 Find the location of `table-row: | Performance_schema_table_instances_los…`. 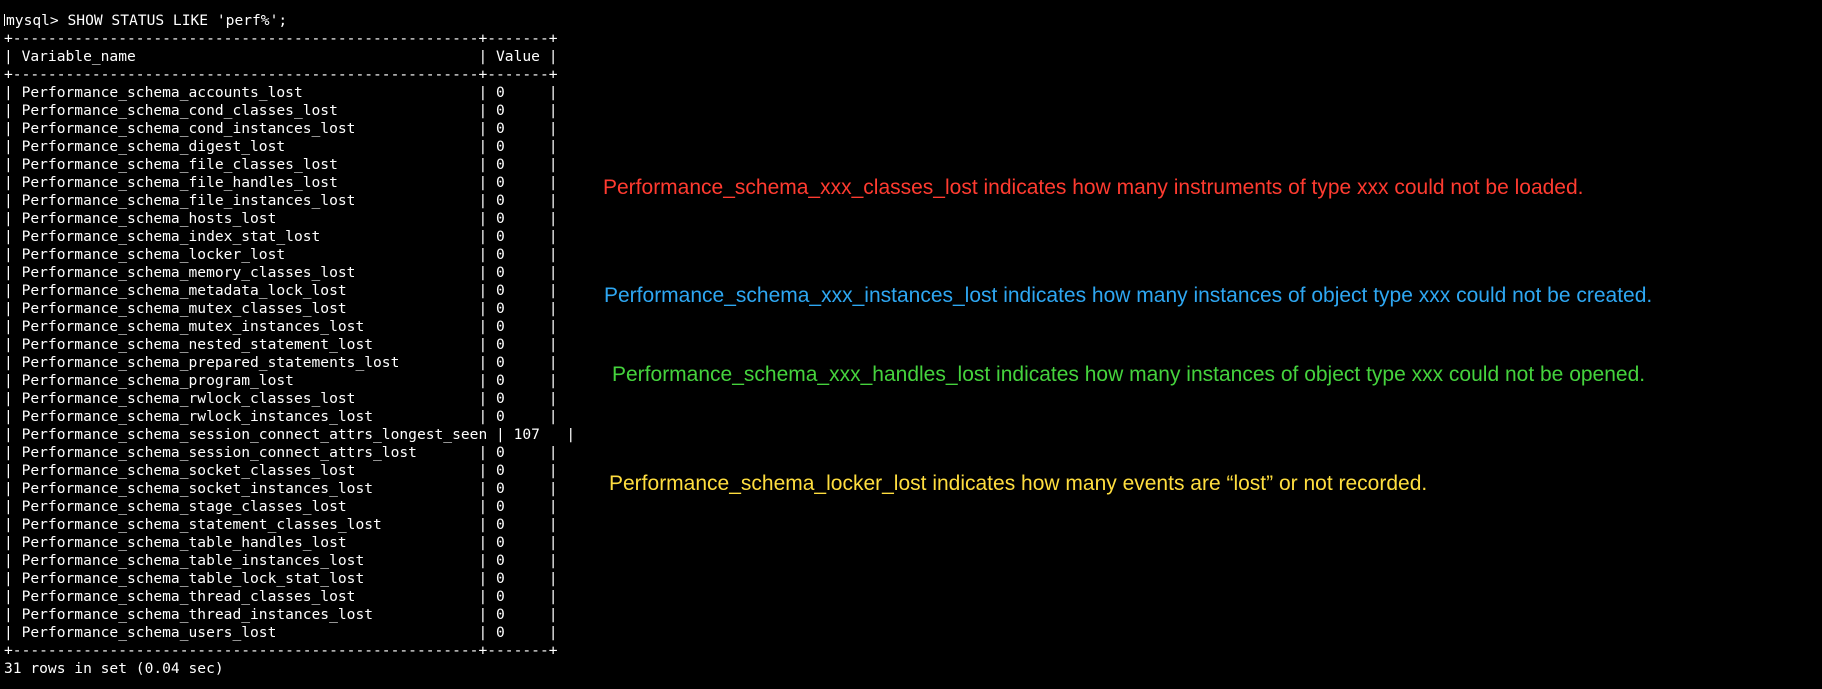

table-row: | Performance_schema_table_instances_los… is located at coordinates (281, 560).